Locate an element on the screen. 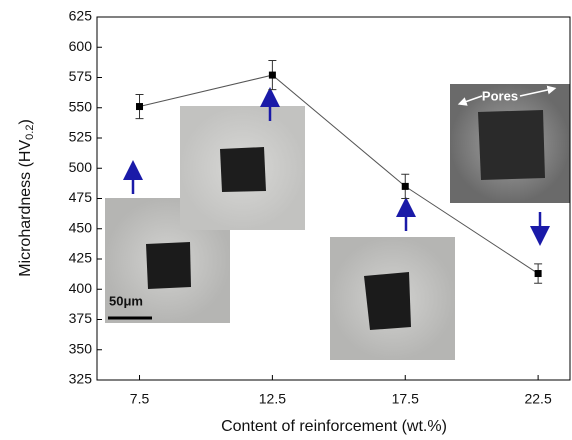  x-tick-label: 17.5 is located at coordinates (405, 399).